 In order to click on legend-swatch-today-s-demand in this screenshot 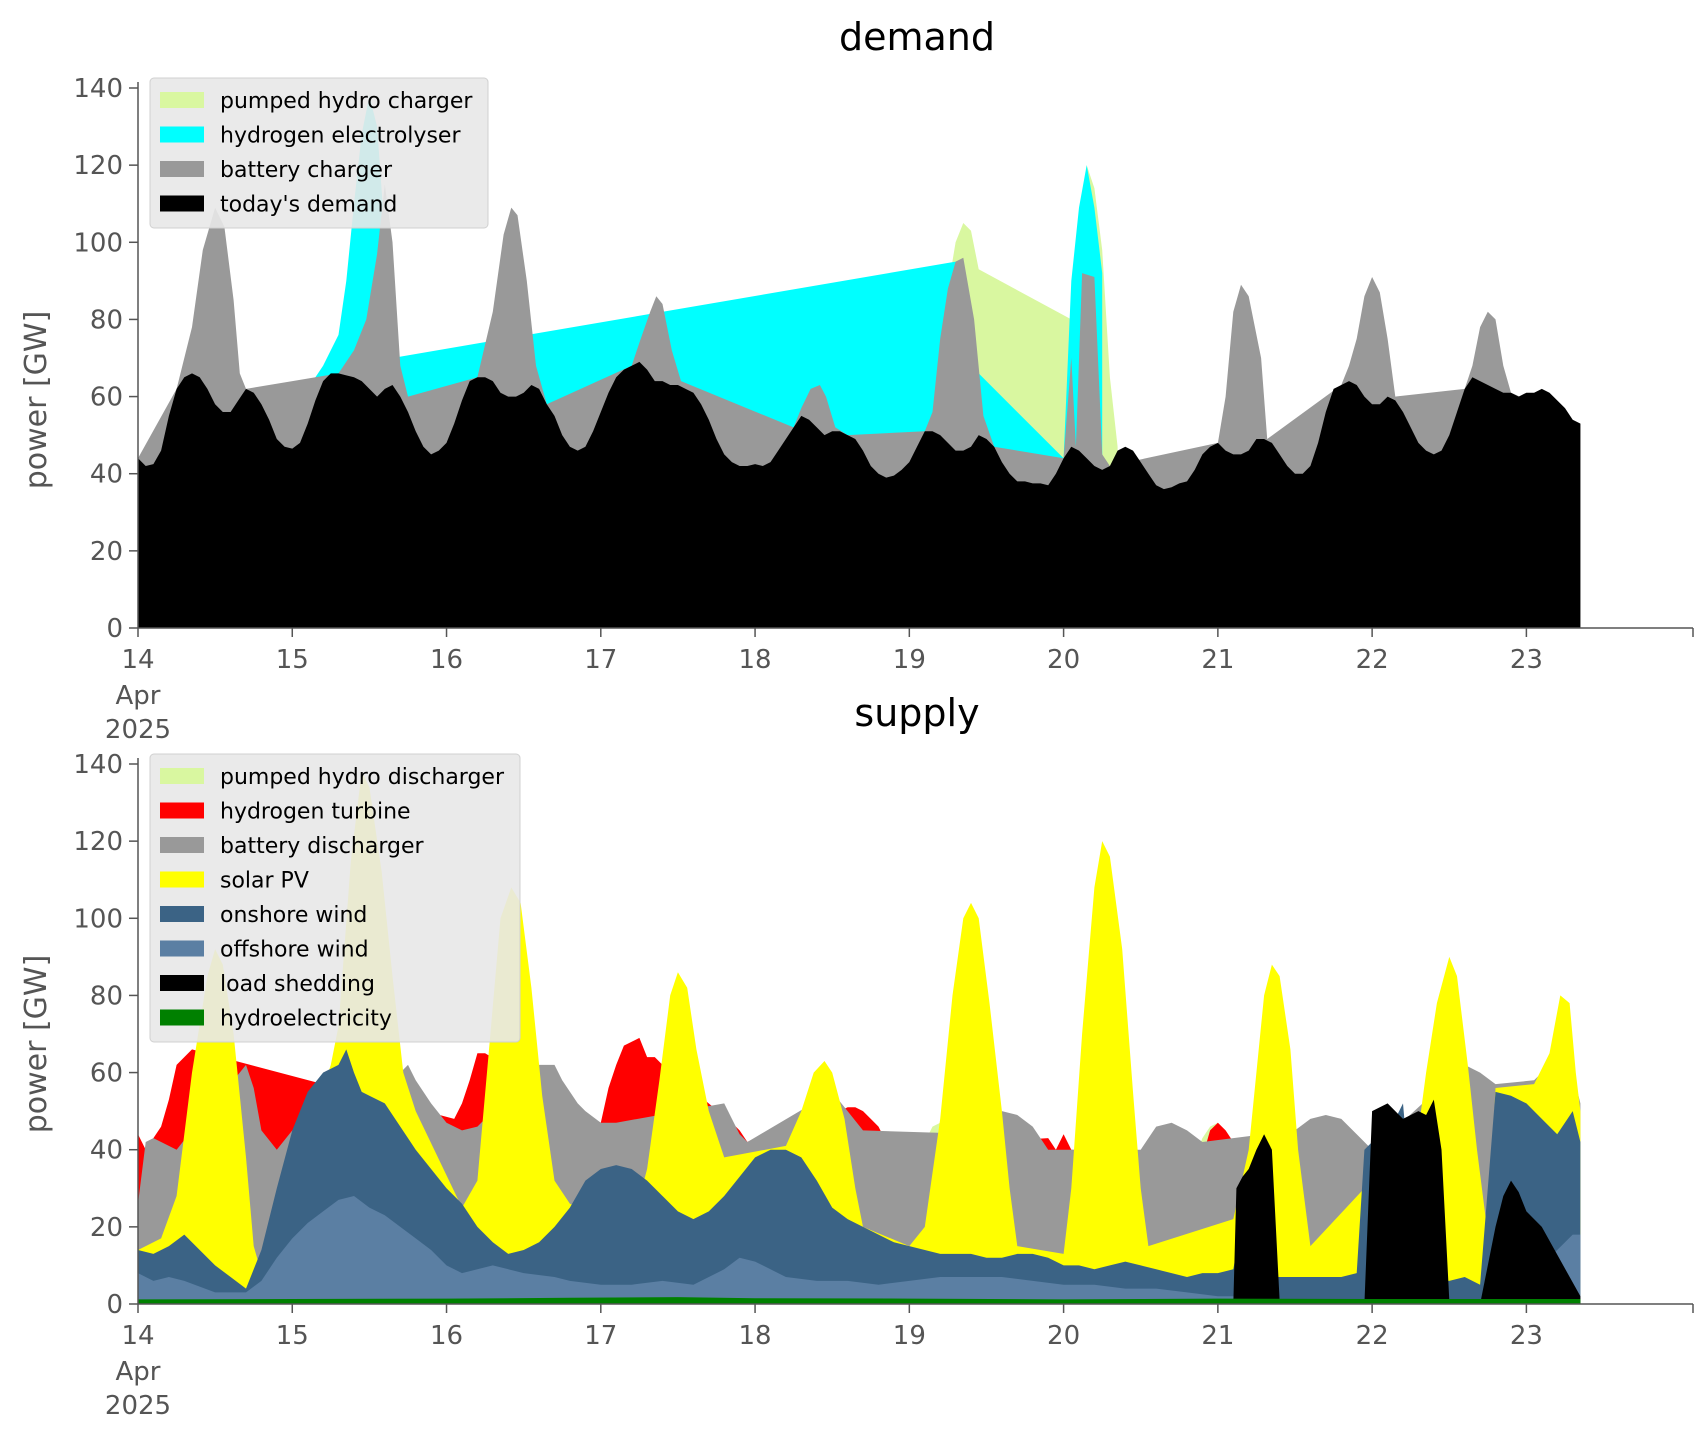, I will do `click(182, 203)`.